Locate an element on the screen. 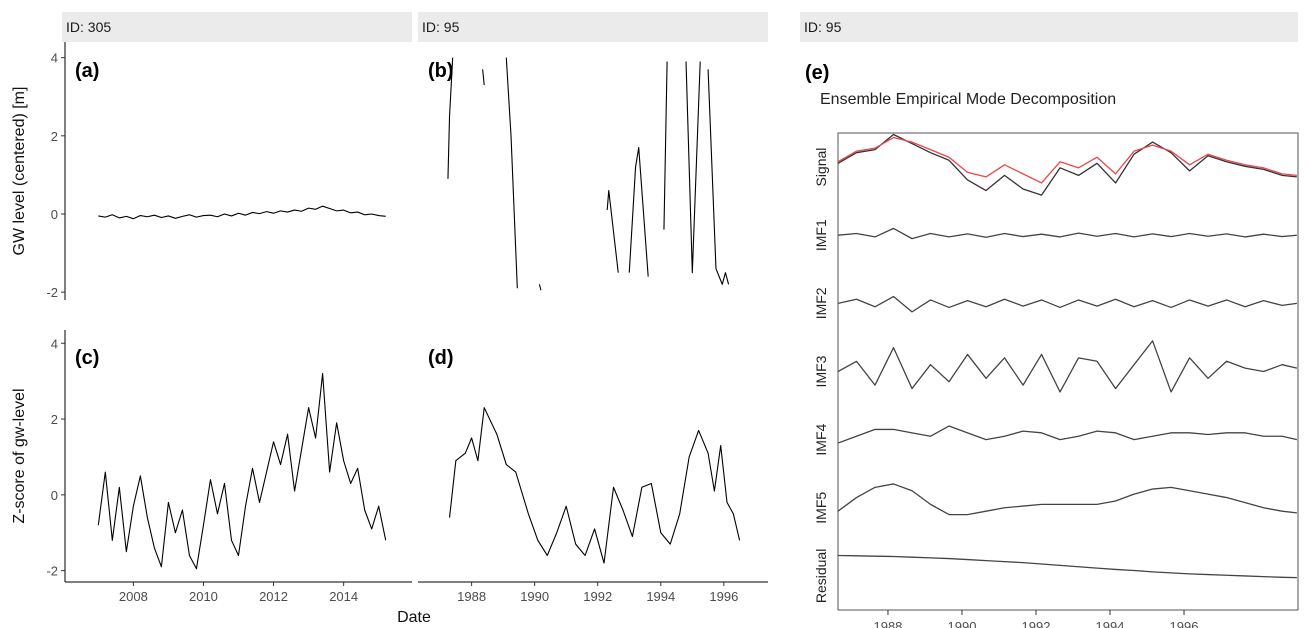 The image size is (1309, 628). row-label: IMF5 is located at coordinates (821, 508).